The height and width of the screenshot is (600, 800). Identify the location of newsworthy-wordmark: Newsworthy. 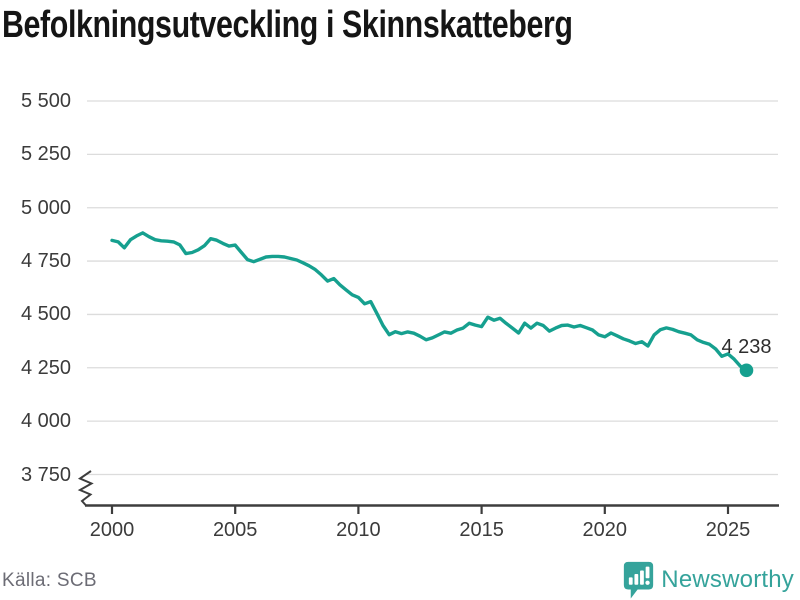
(727, 579).